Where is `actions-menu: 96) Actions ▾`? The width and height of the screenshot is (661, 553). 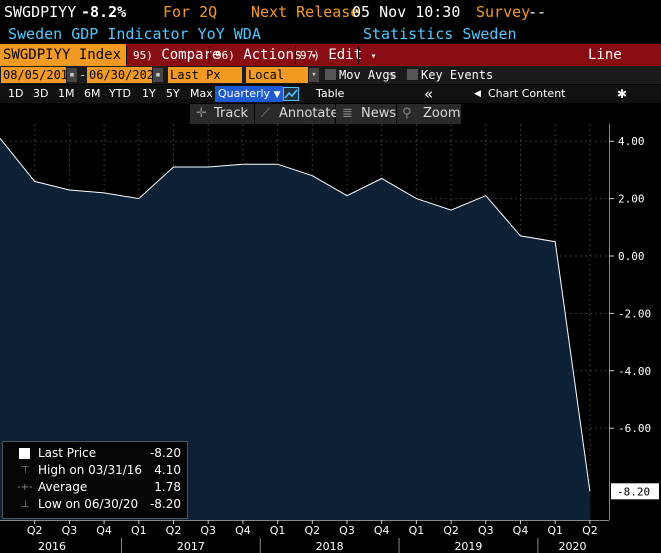
actions-menu: 96) Actions ▾ is located at coordinates (266, 56).